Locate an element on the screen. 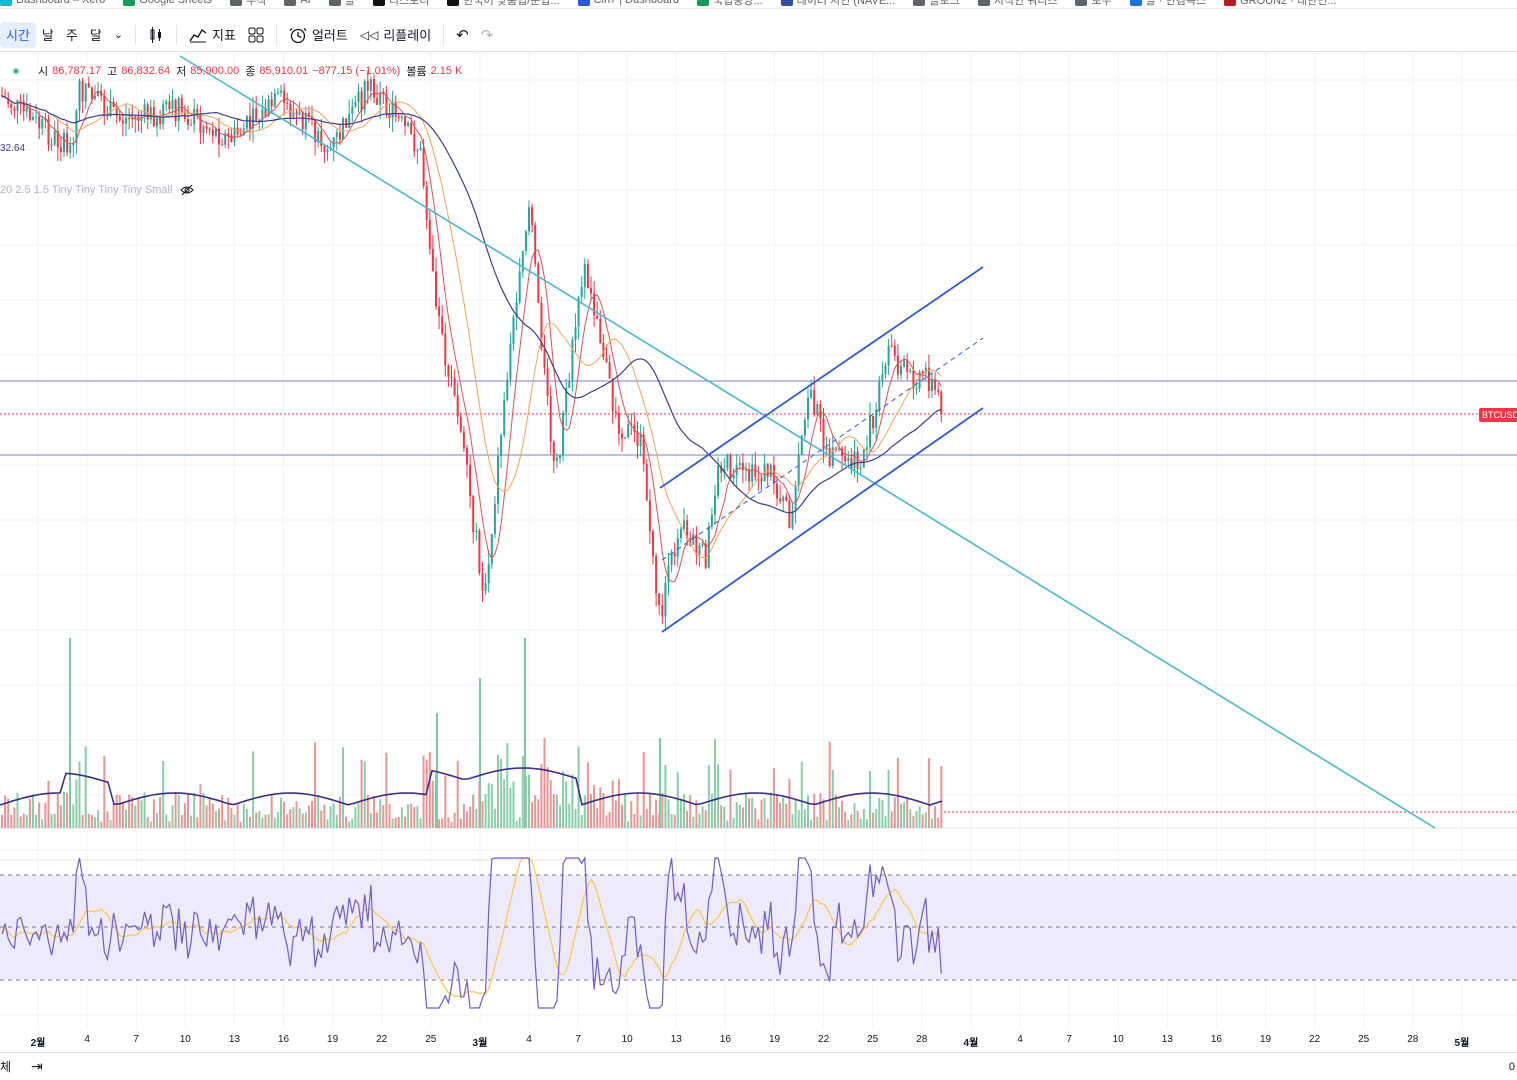 The image size is (1517, 1080). layout-button is located at coordinates (256, 35).